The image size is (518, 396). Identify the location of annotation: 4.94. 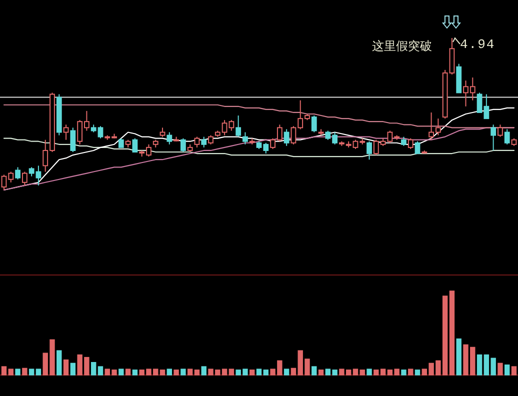
(478, 44).